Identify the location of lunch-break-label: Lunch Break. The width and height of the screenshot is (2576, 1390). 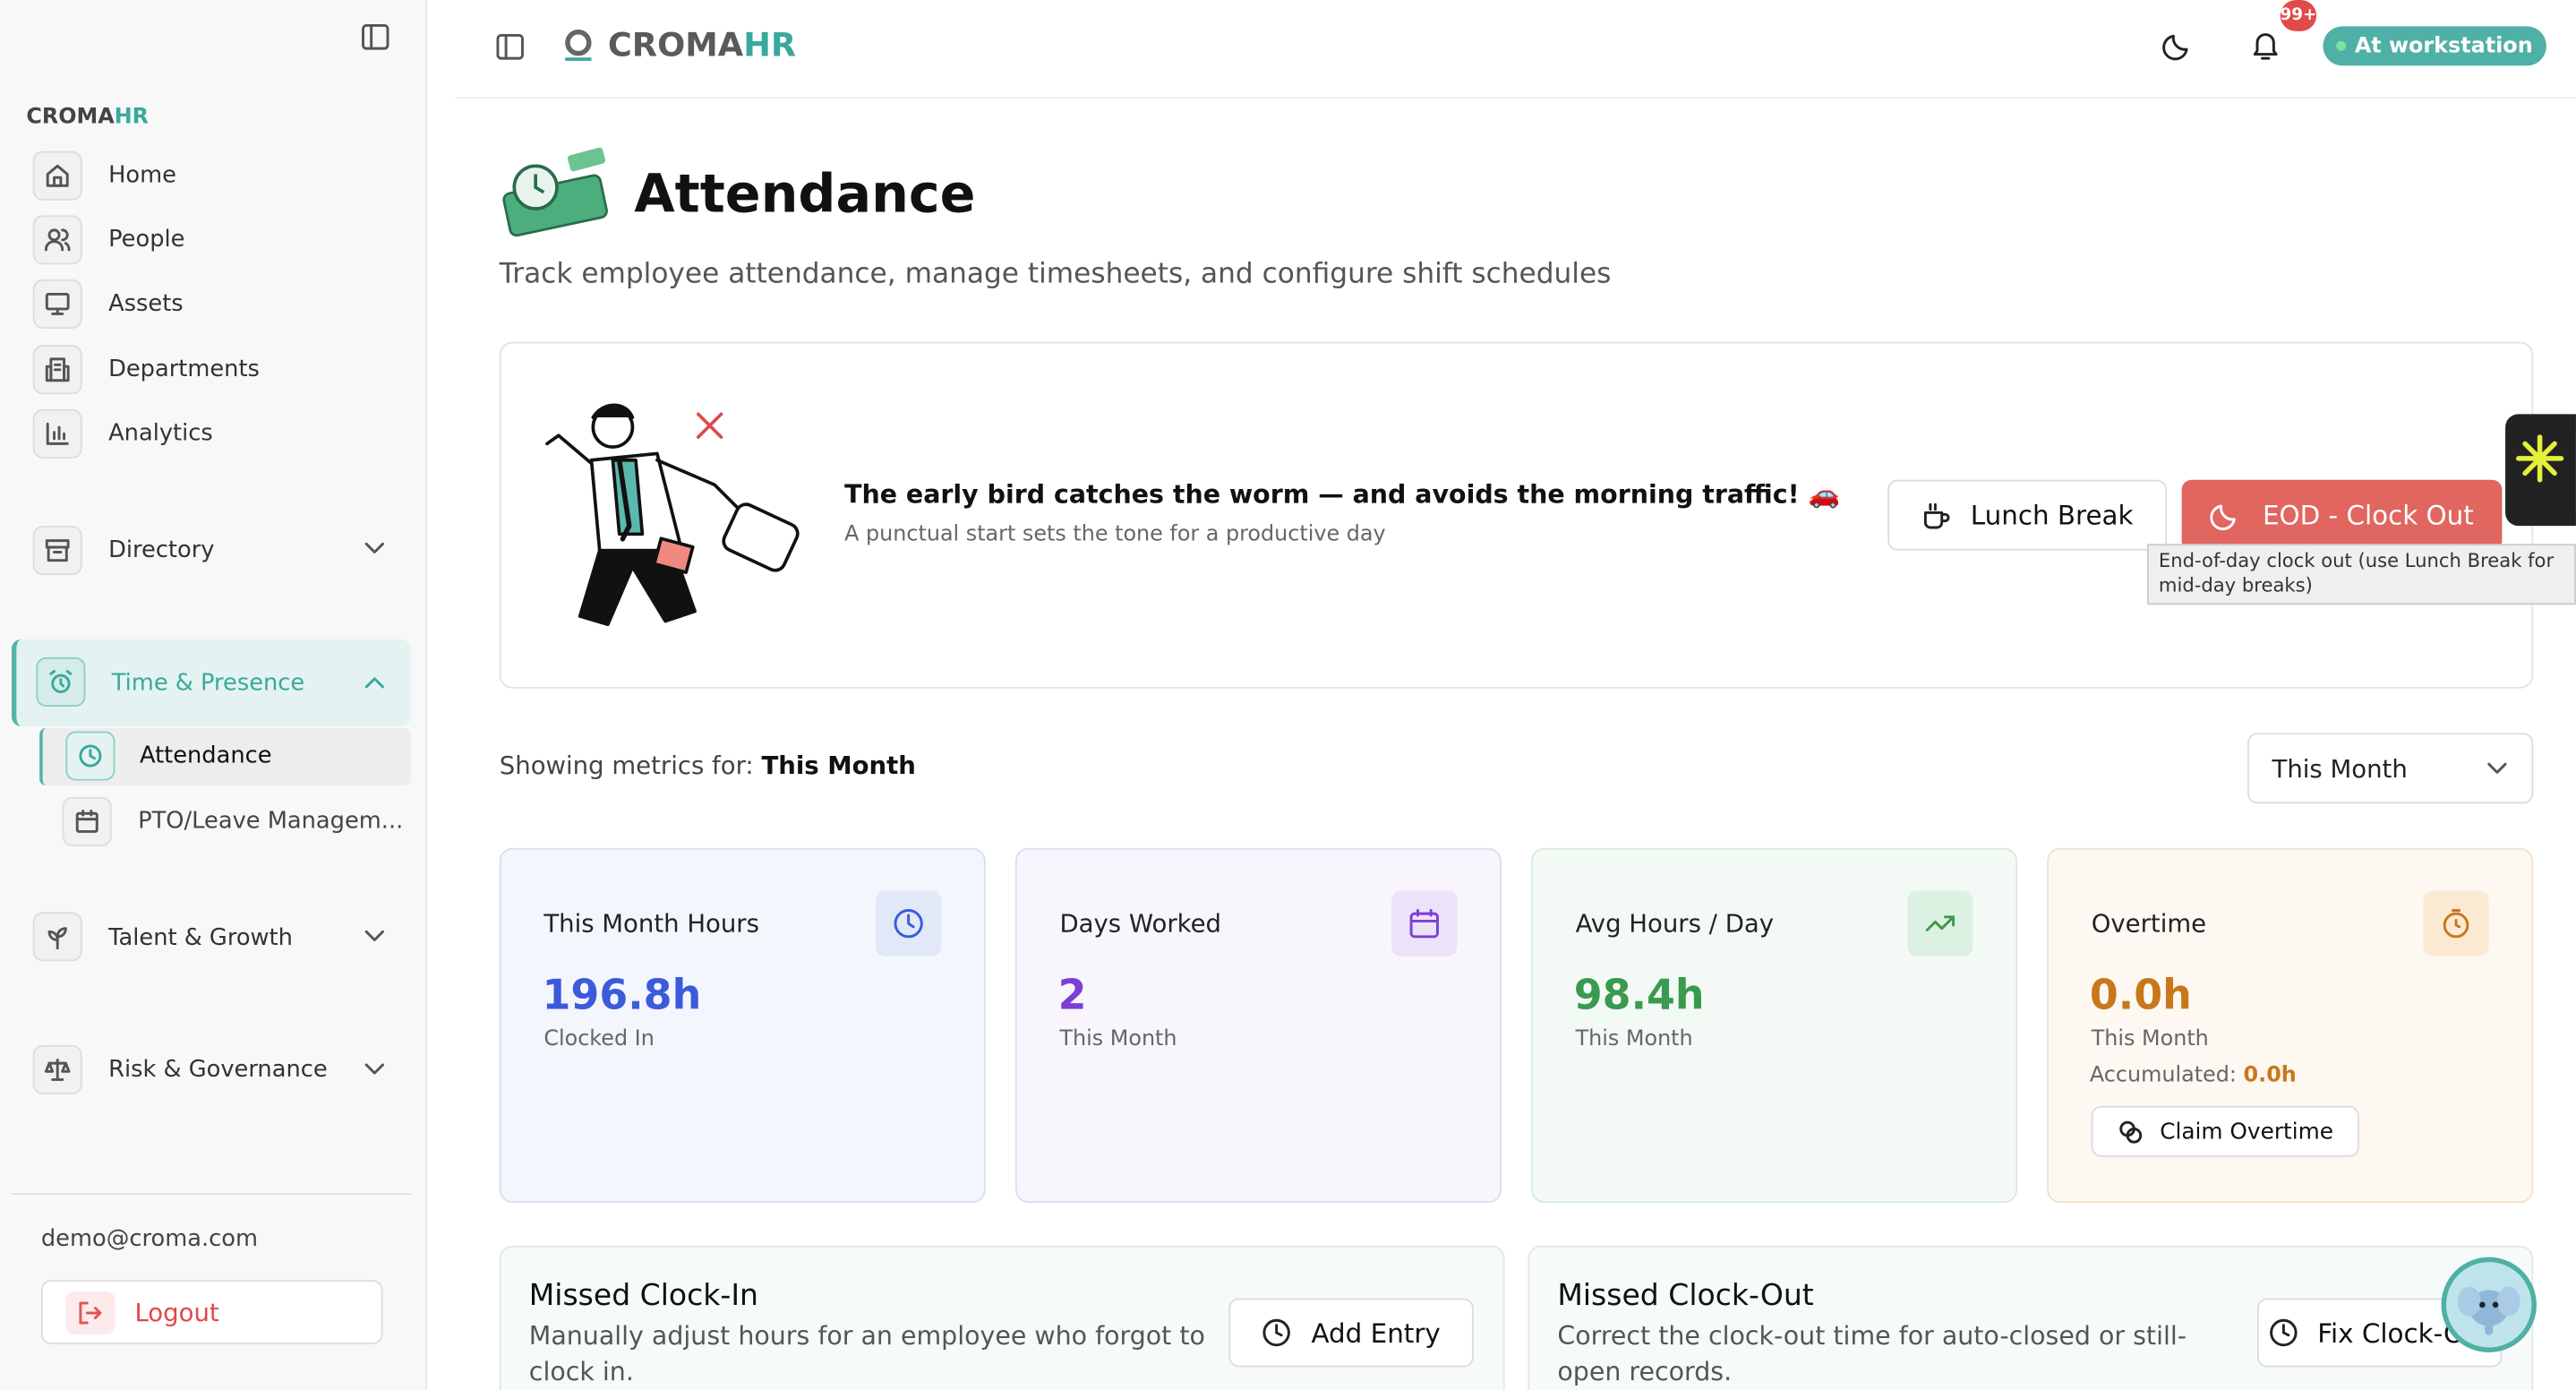
(2052, 515).